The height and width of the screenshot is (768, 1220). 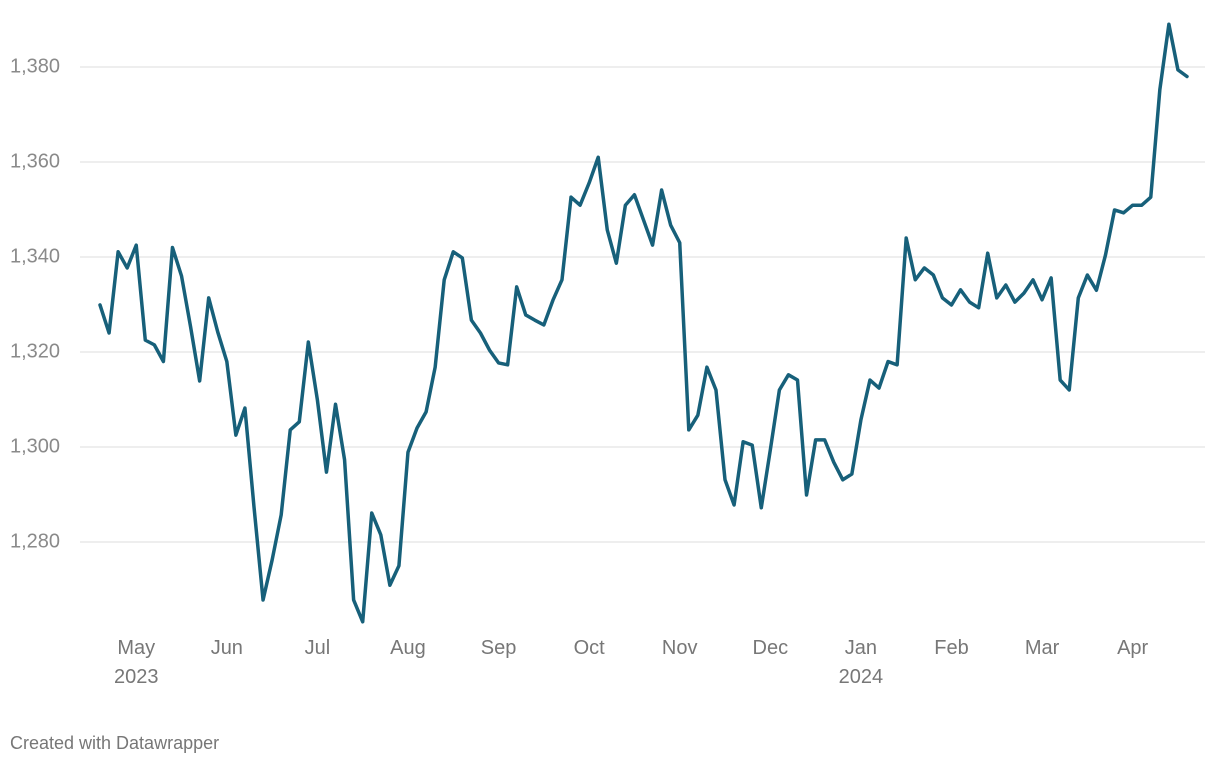 I want to click on x-tick-label: Jul, so click(x=317, y=648).